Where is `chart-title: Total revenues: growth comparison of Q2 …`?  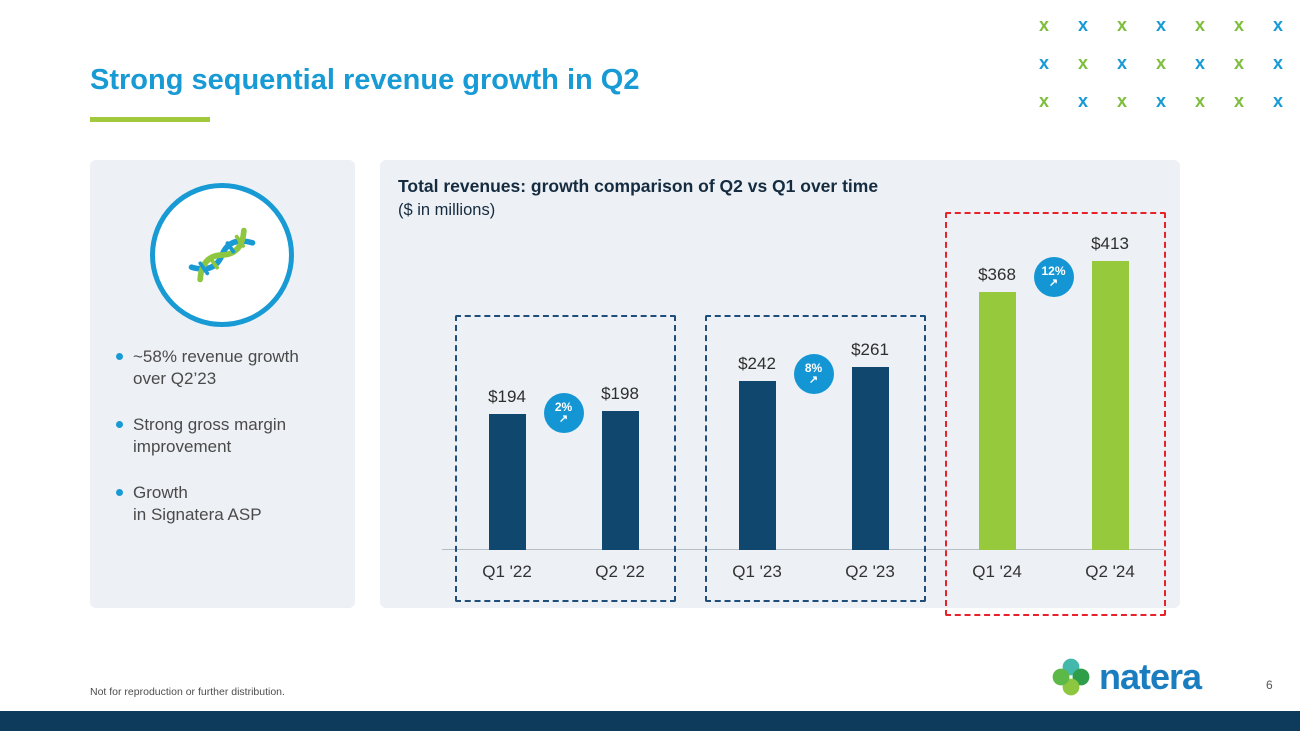 chart-title: Total revenues: growth comparison of Q2 … is located at coordinates (638, 186).